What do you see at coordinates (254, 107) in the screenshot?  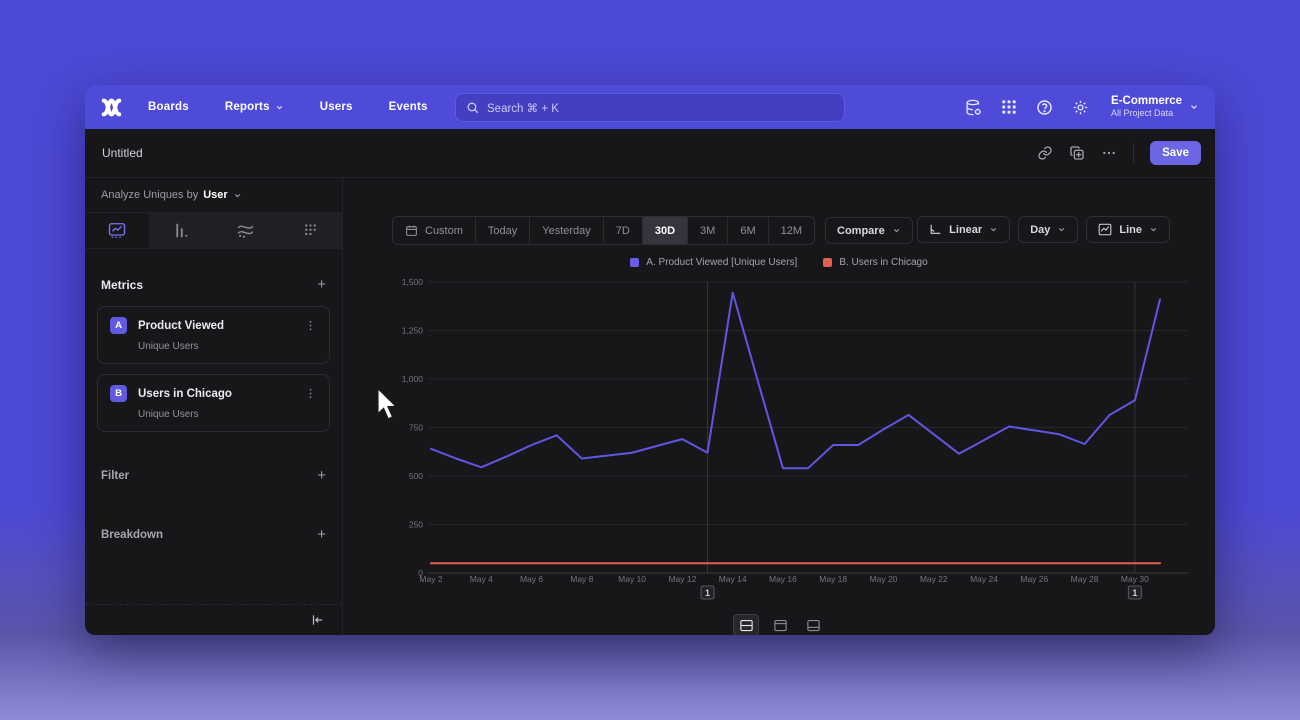 I see `nav-item-reports: Reports` at bounding box center [254, 107].